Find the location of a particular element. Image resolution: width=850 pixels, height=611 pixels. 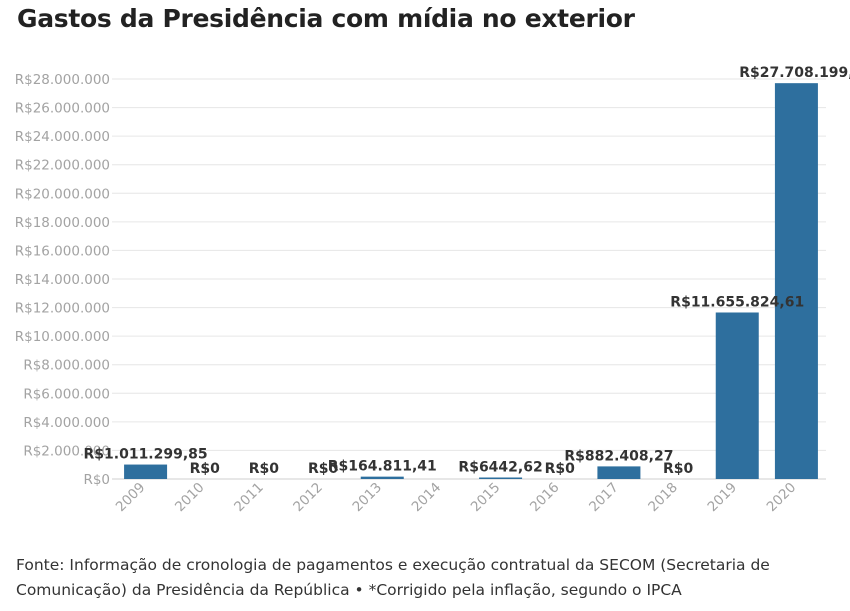

x-tick-label-2011: 2011 is located at coordinates (249, 498).